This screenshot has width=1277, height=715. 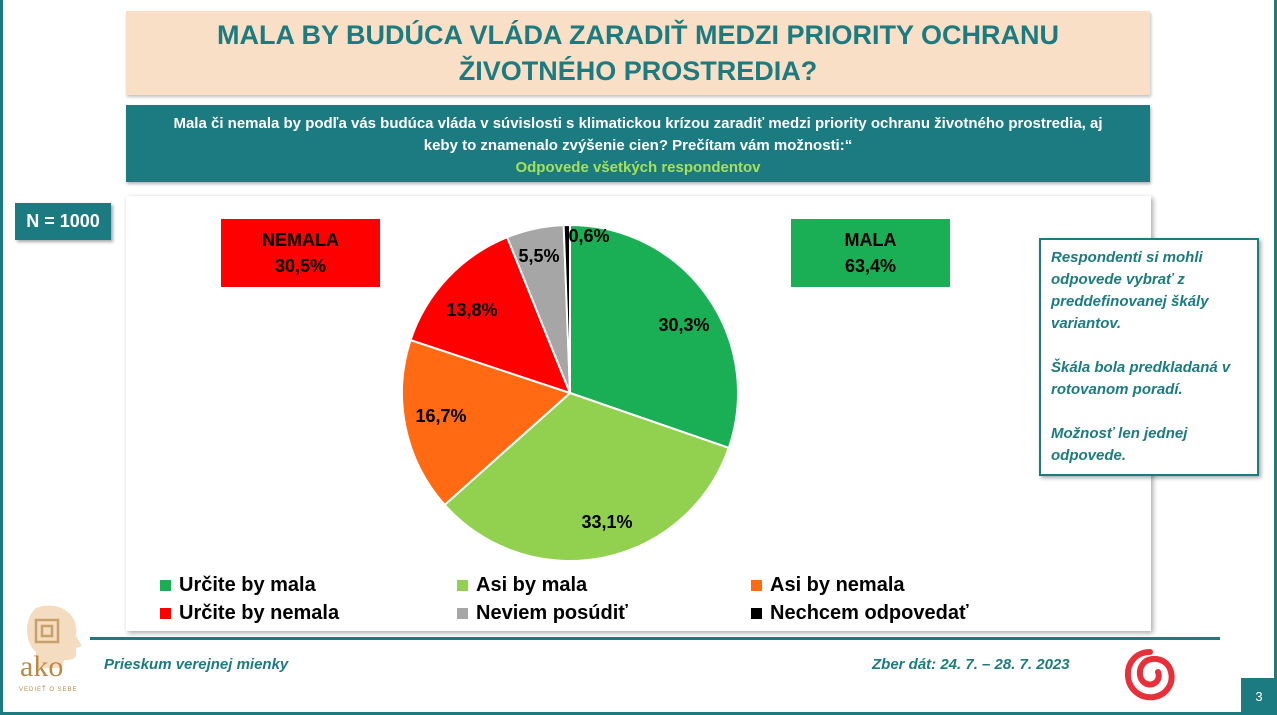 What do you see at coordinates (1119, 444) in the screenshot?
I see `note-paragraph: Možnosť len jednej odpovede.` at bounding box center [1119, 444].